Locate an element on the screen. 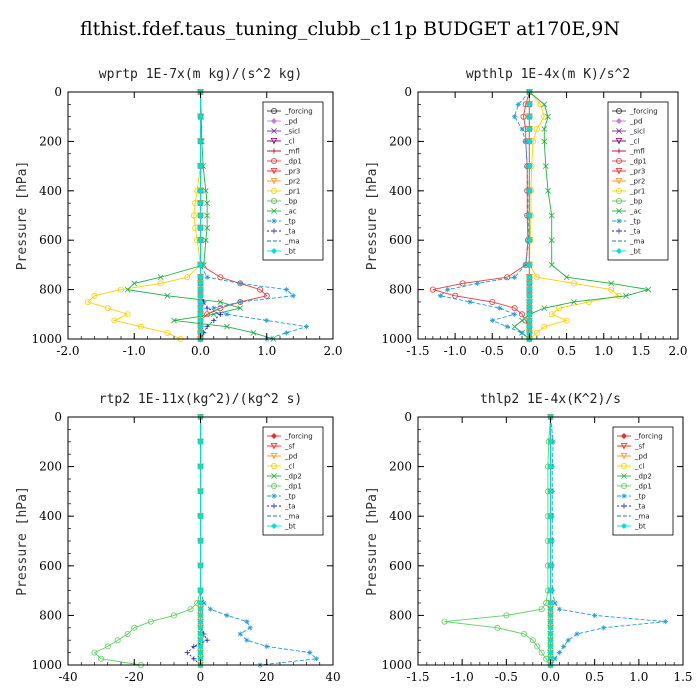 This screenshot has width=700, height=700. legend-label: _dp2 is located at coordinates (643, 477).